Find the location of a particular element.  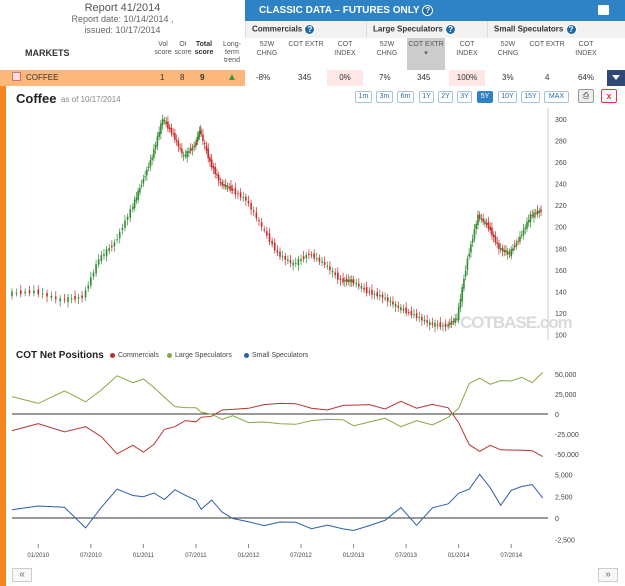

triangle-down-icon is located at coordinates (616, 78).